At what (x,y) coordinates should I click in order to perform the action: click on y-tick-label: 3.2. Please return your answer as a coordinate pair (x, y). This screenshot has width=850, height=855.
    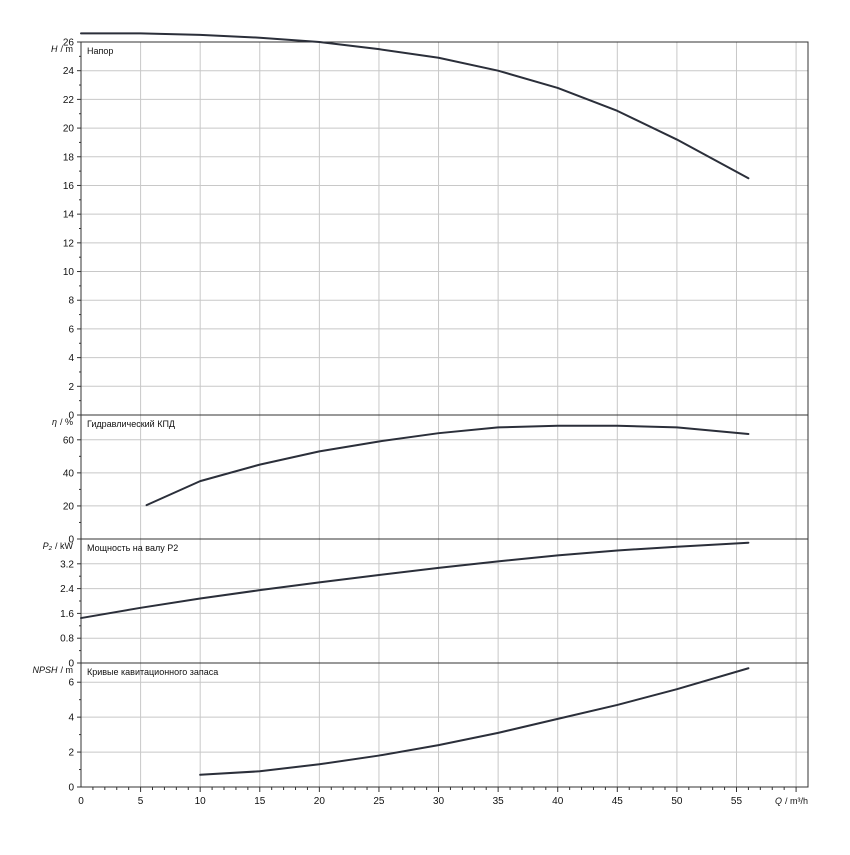
    Looking at the image, I should click on (67, 564).